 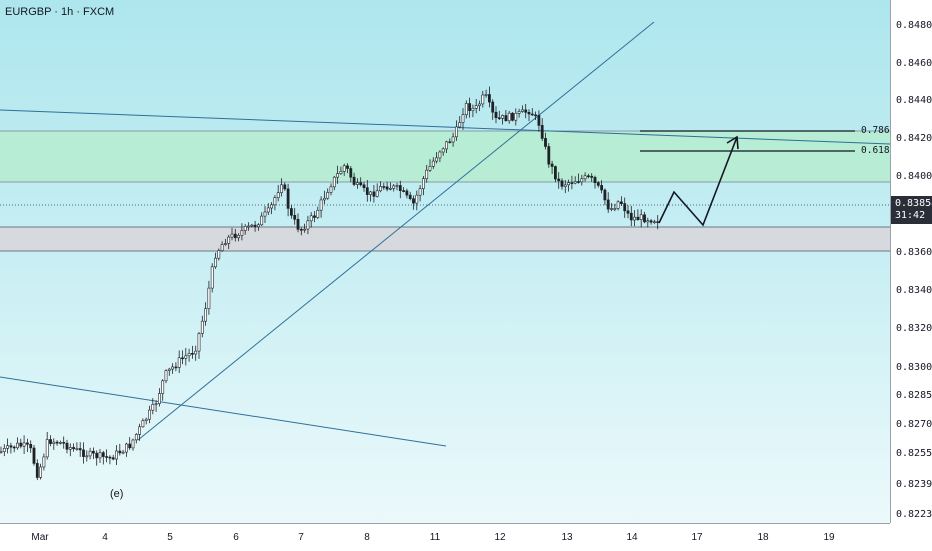 I want to click on fib-label-786: 0.786, so click(x=875, y=130).